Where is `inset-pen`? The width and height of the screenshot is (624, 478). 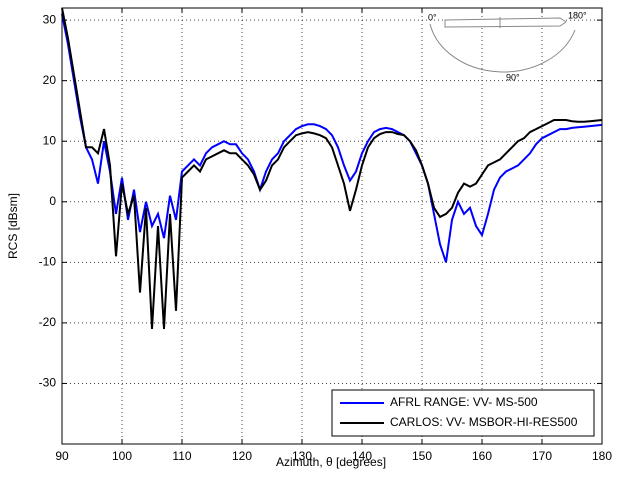
inset-pen is located at coordinates (505, 22).